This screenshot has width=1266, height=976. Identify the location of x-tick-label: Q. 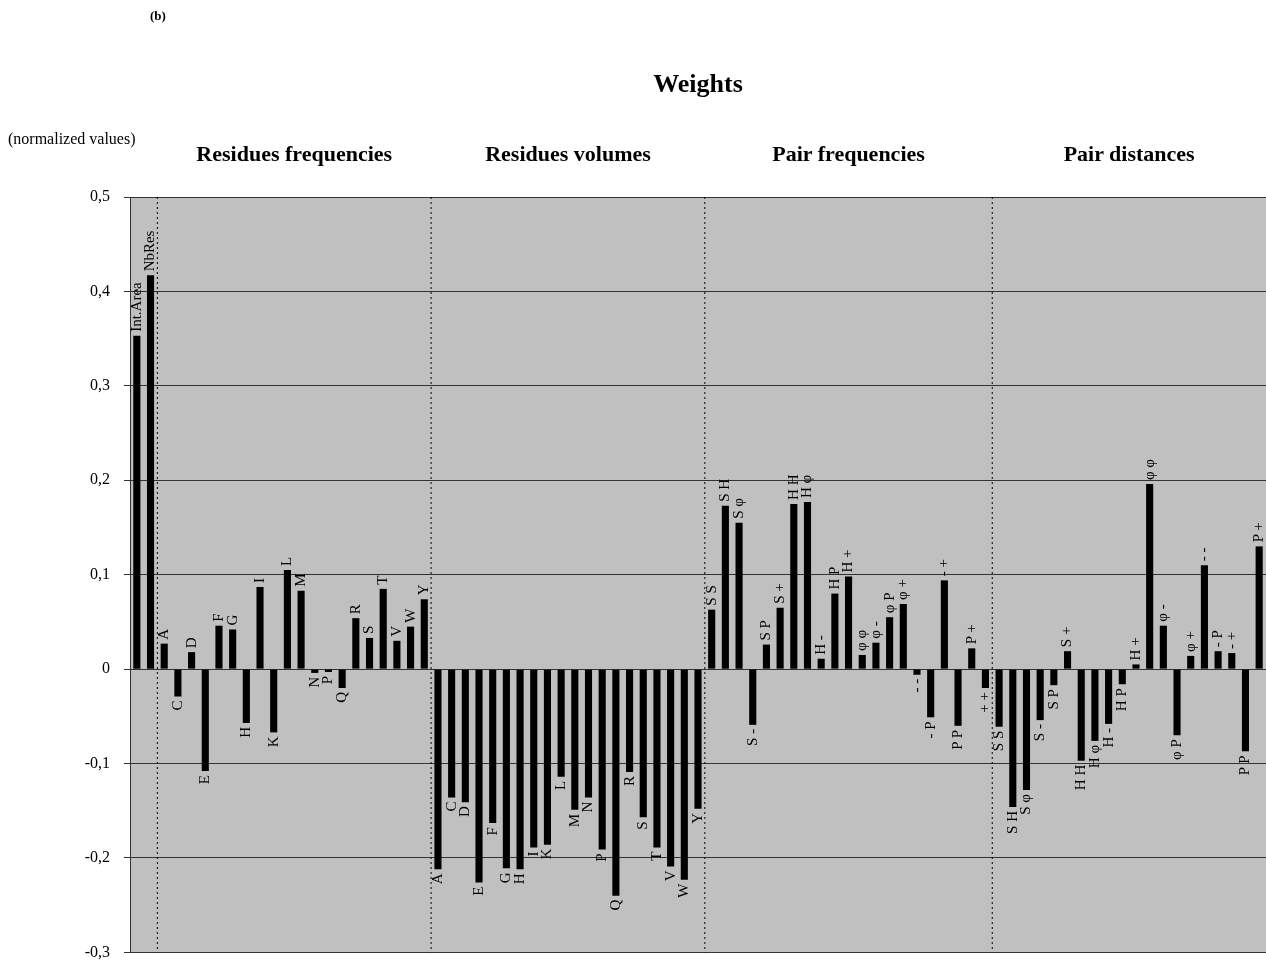
(341, 697).